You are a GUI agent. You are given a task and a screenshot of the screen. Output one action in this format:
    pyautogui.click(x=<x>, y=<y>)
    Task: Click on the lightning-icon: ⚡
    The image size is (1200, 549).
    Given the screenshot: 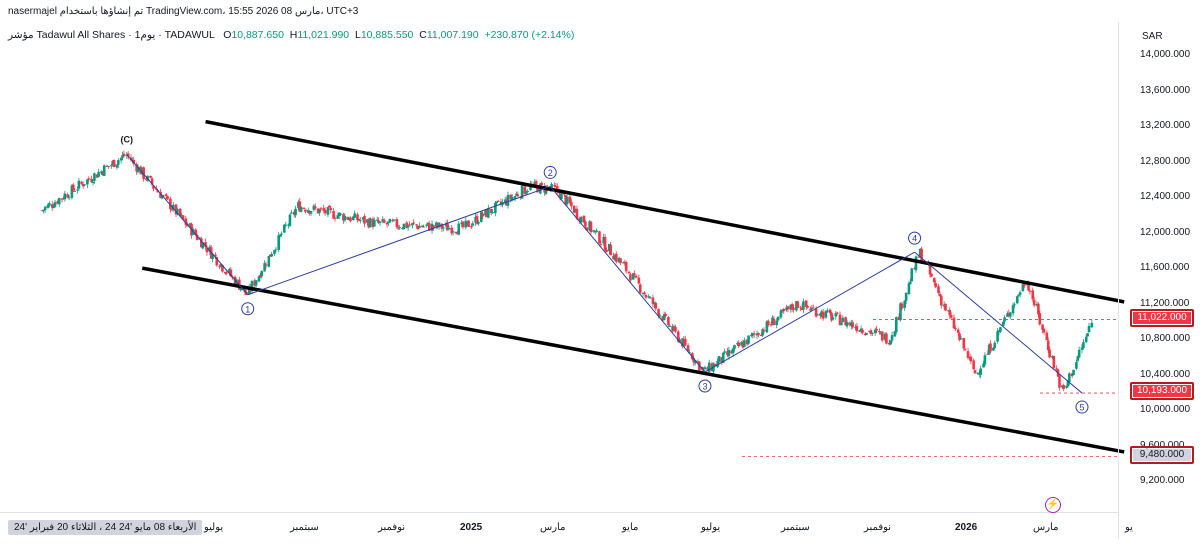 What is the action you would take?
    pyautogui.click(x=1053, y=505)
    